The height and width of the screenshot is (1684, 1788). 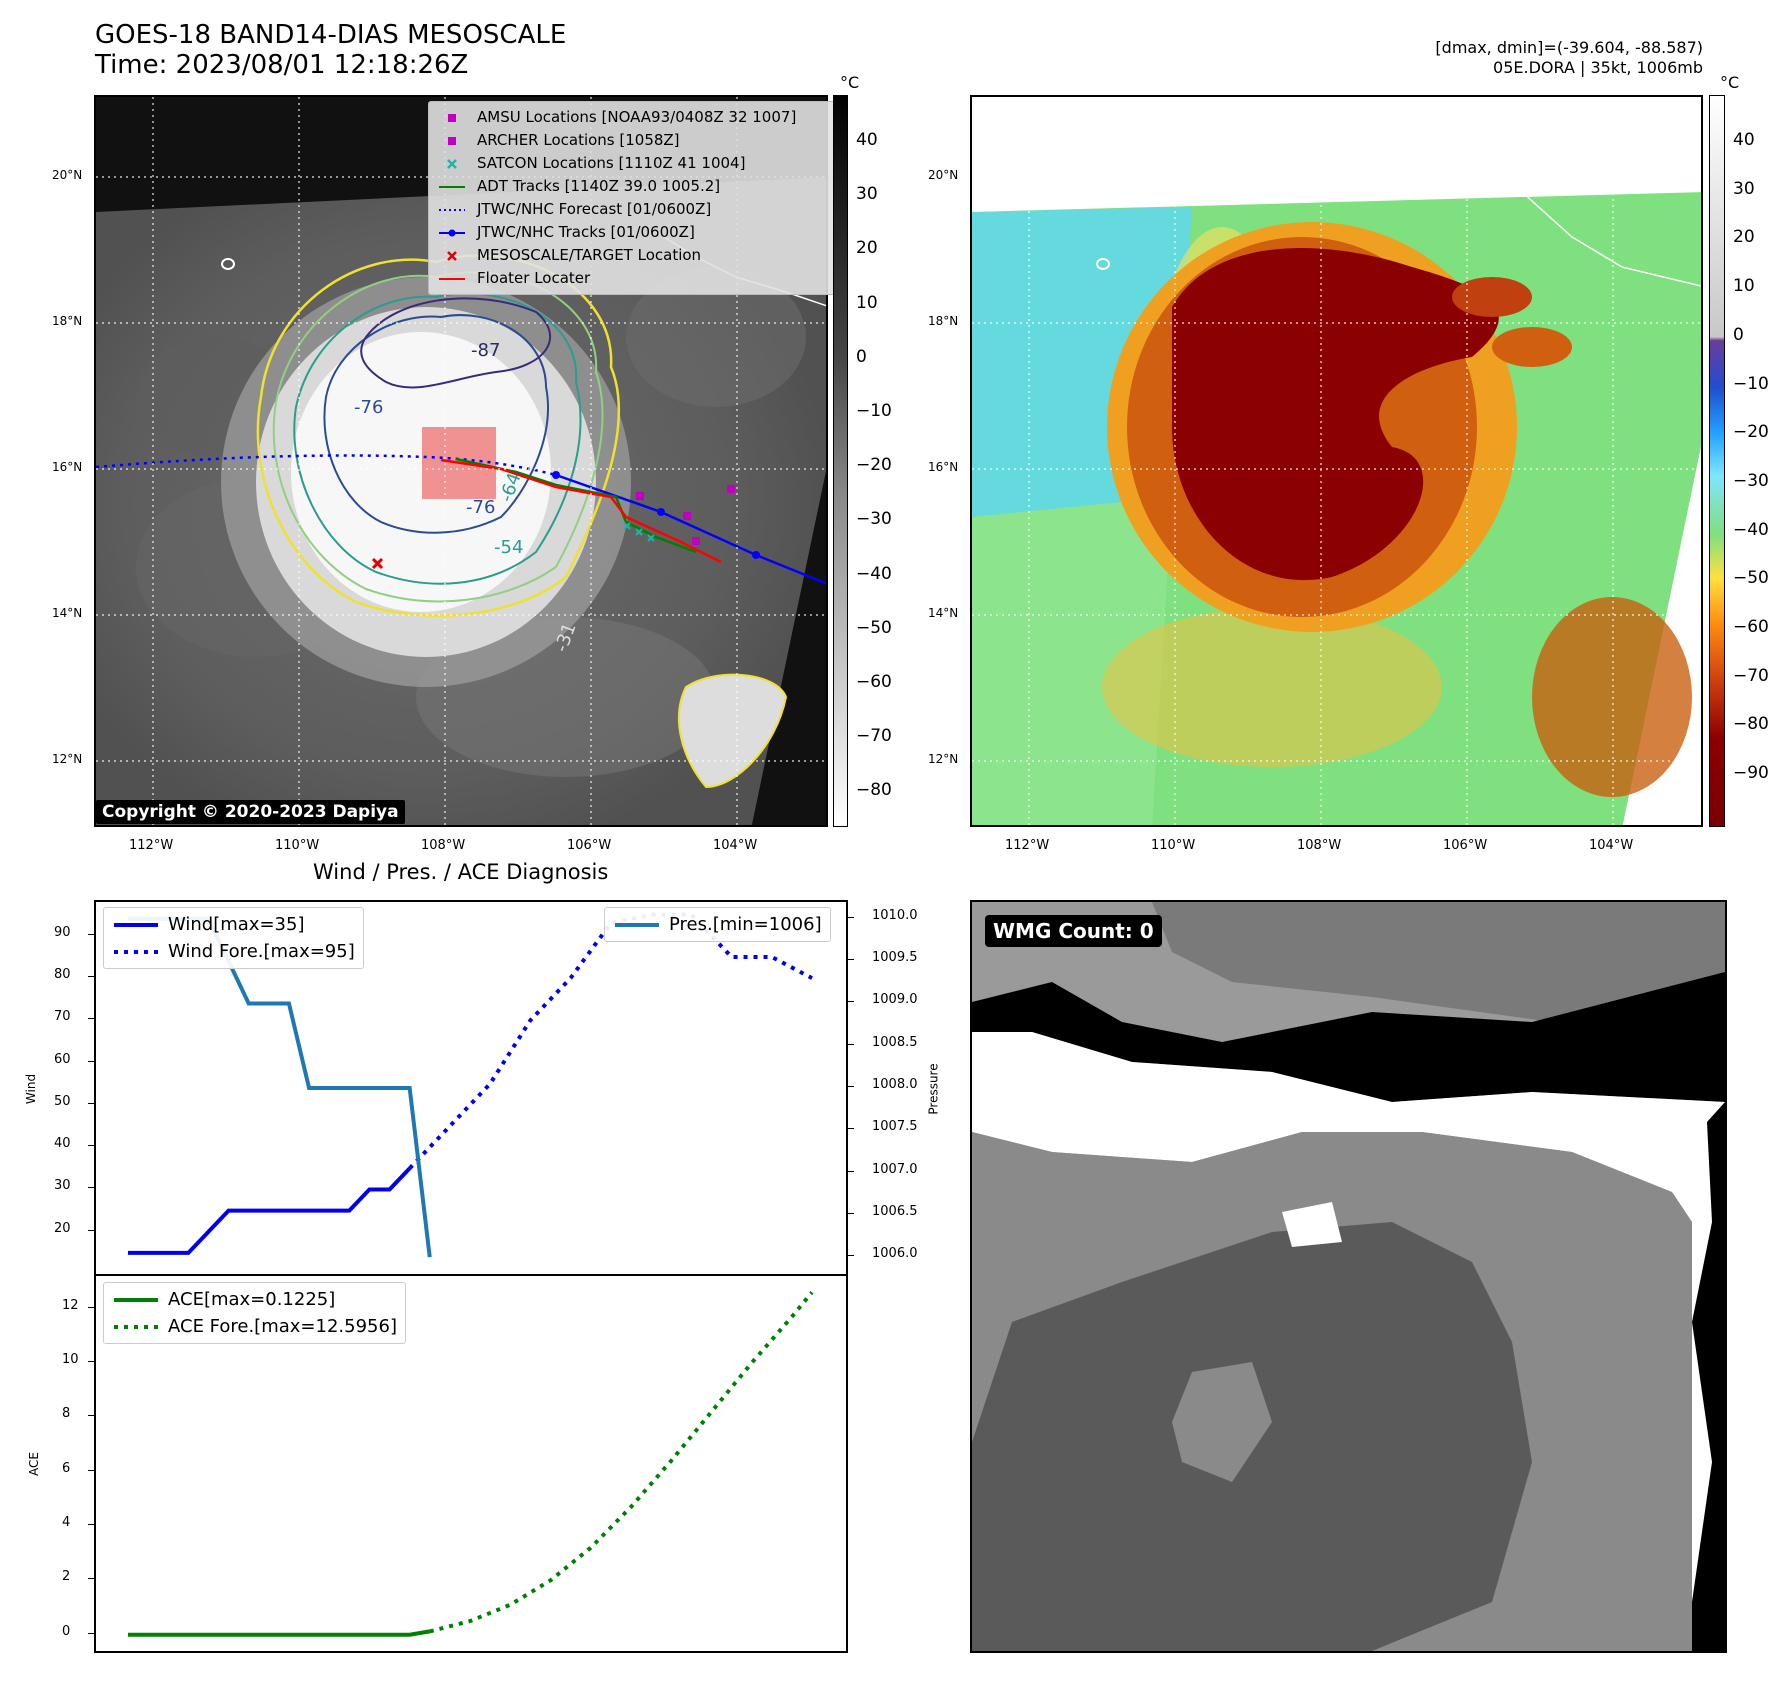 I want to click on colorbar-tick-label: 20, so click(x=1744, y=237).